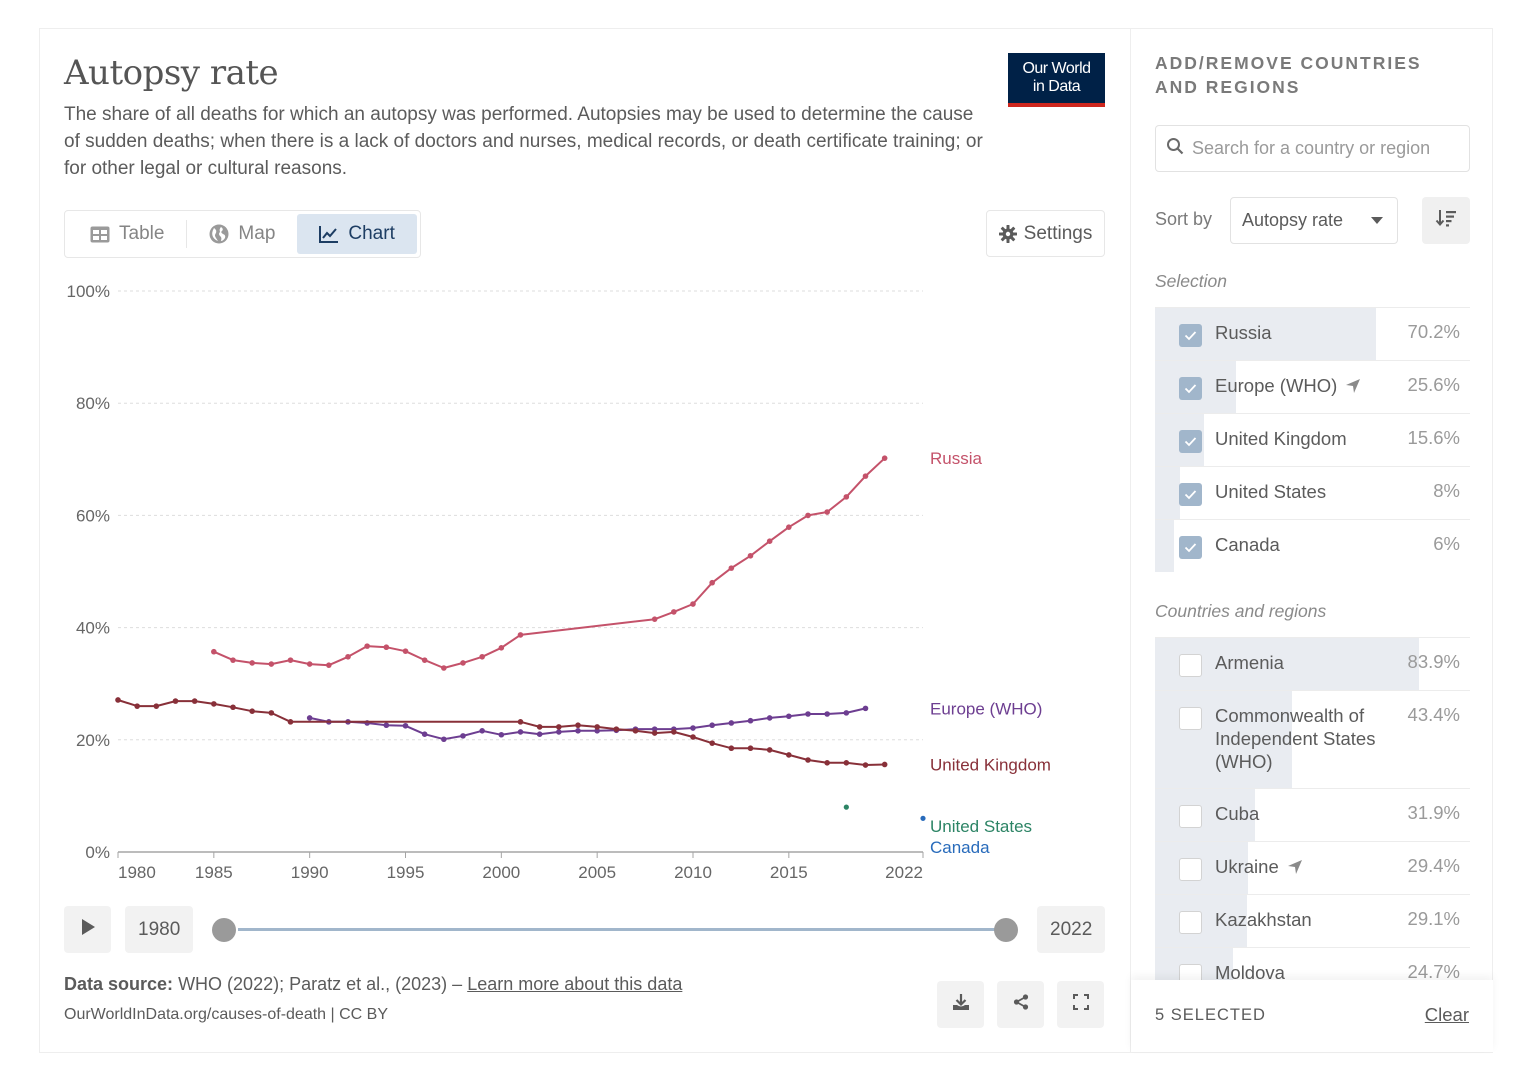 This screenshot has width=1533, height=1081. What do you see at coordinates (923, 818) in the screenshot?
I see `canada-point` at bounding box center [923, 818].